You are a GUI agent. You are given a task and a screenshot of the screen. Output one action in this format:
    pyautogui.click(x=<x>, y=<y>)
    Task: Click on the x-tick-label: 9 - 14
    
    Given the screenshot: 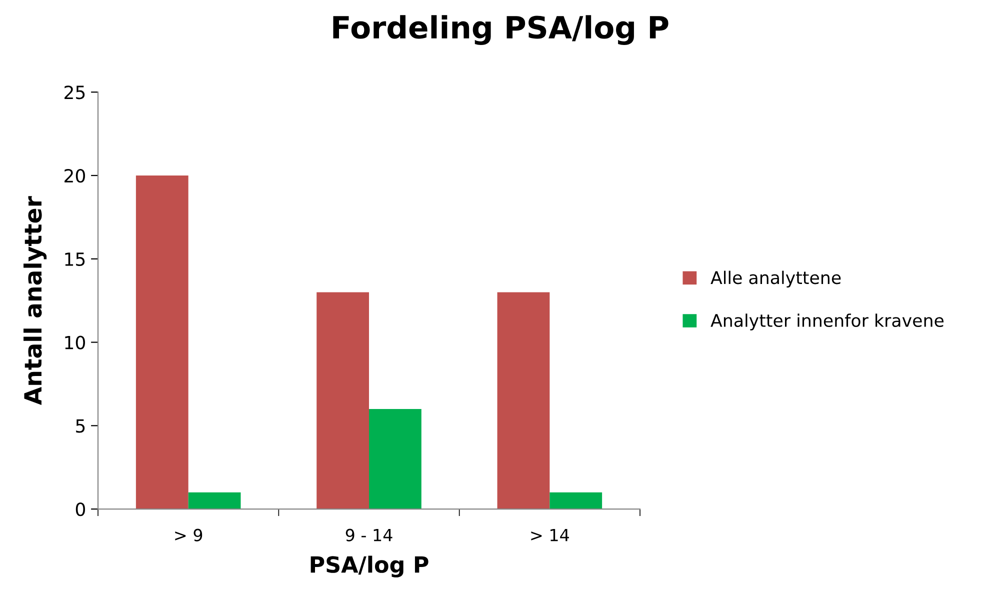 What is the action you would take?
    pyautogui.click(x=369, y=535)
    